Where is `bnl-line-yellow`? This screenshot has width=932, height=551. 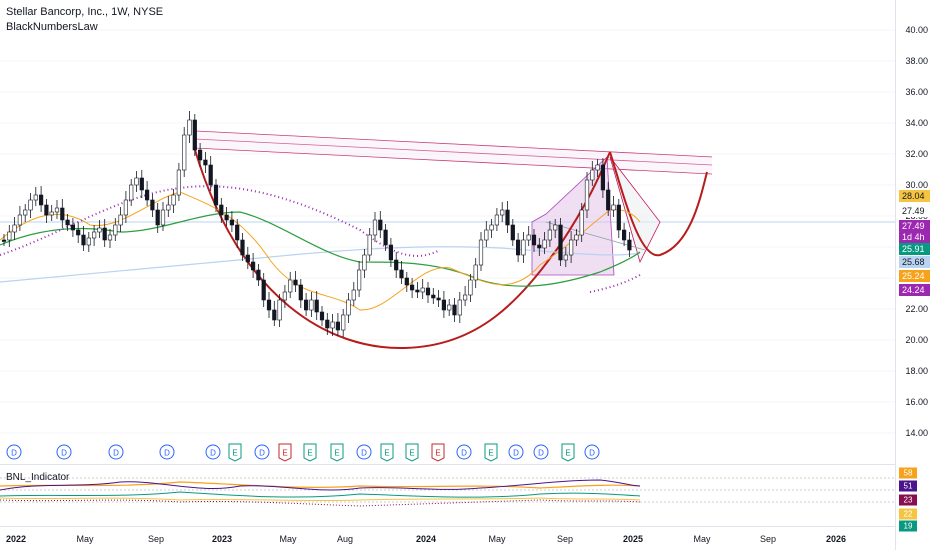
bnl-line-yellow is located at coordinates (320, 499).